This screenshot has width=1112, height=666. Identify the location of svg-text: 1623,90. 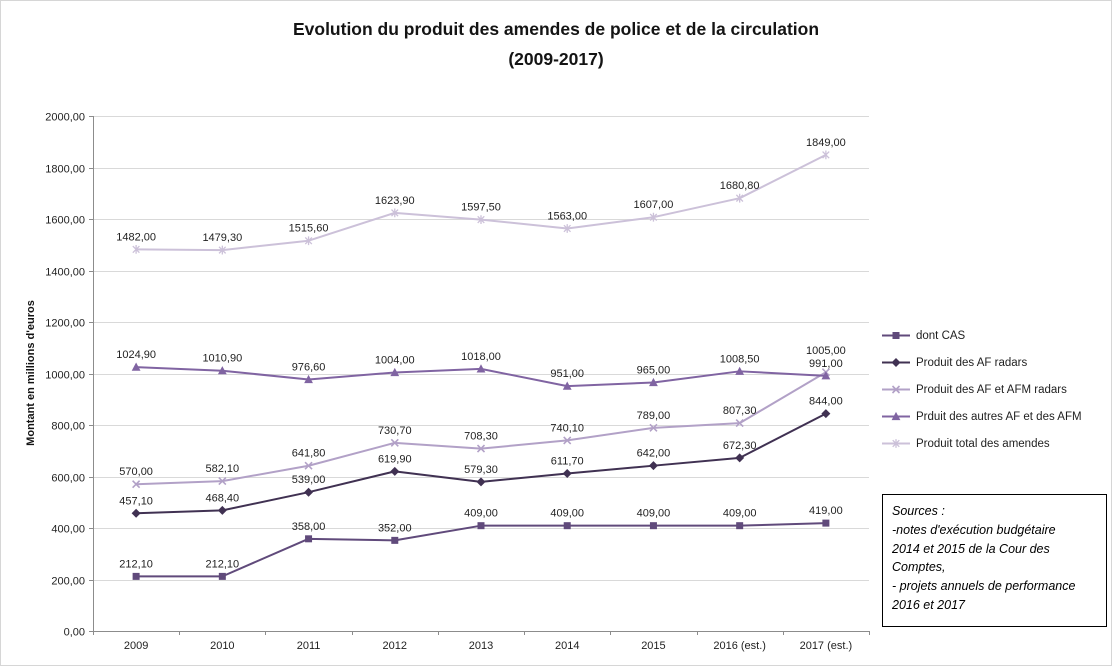
(395, 201).